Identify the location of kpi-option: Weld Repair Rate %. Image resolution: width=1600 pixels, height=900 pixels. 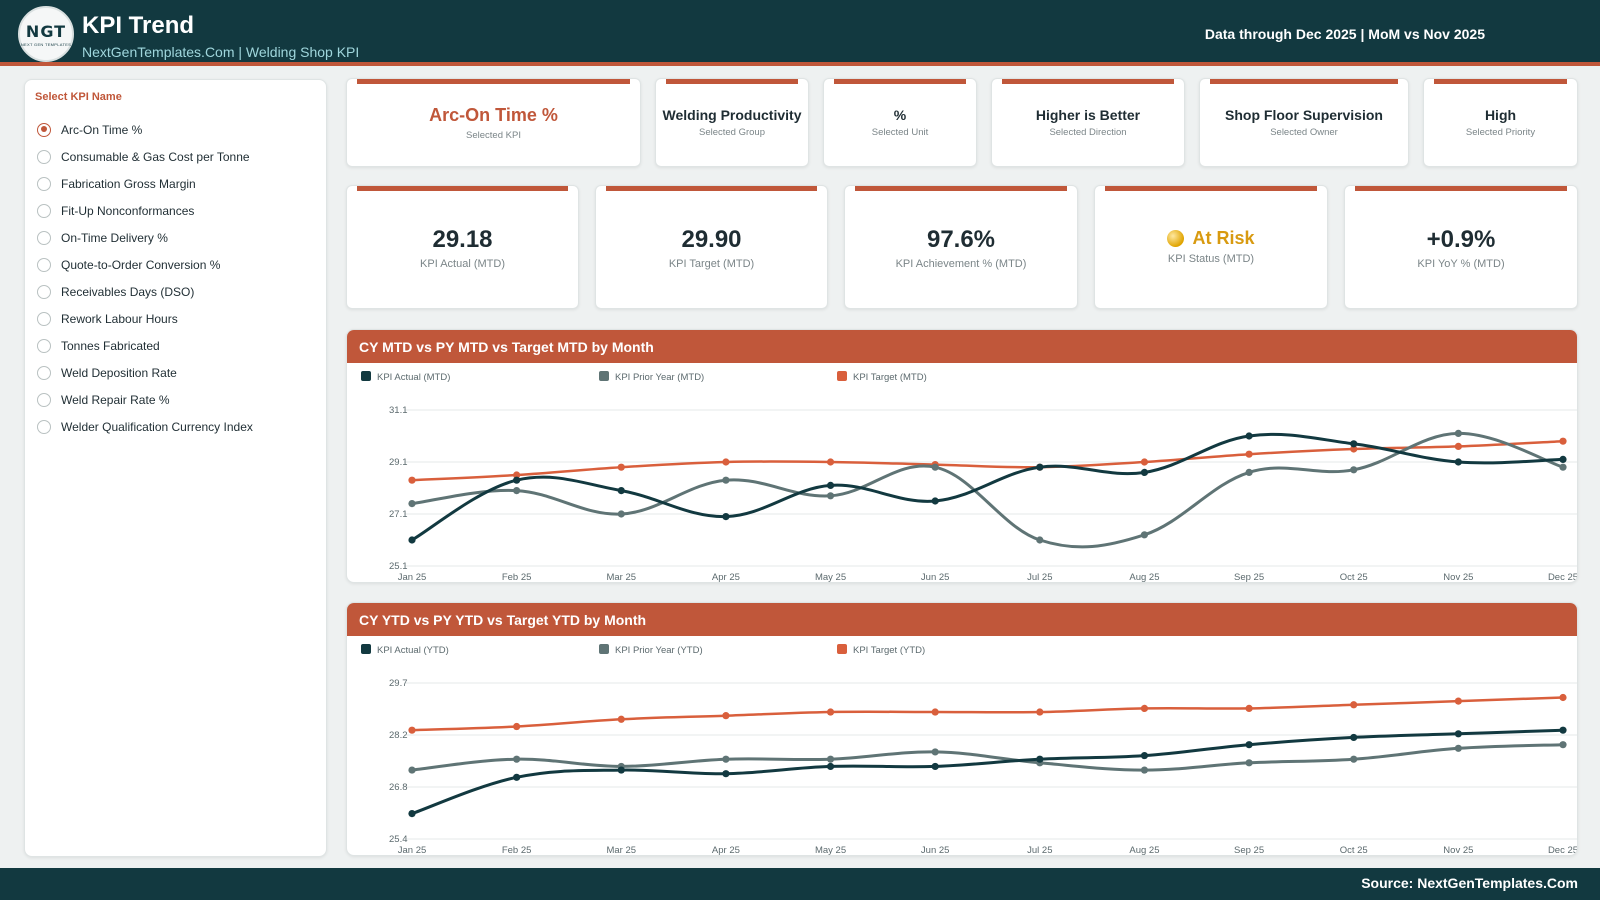
(145, 399).